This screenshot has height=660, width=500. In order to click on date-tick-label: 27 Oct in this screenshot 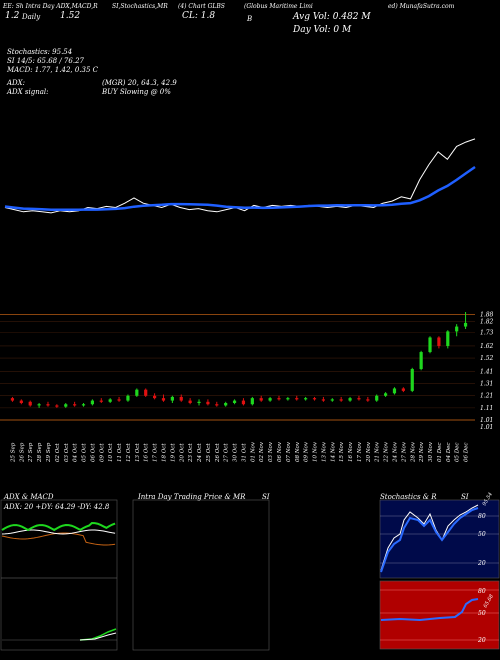, I will do `click(227, 453)`.